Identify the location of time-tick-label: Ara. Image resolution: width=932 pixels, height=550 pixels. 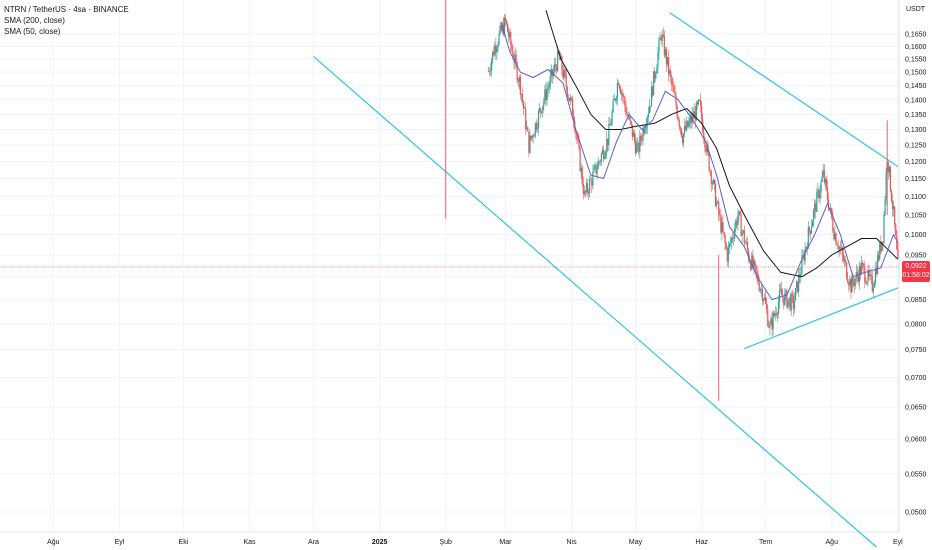
(313, 542).